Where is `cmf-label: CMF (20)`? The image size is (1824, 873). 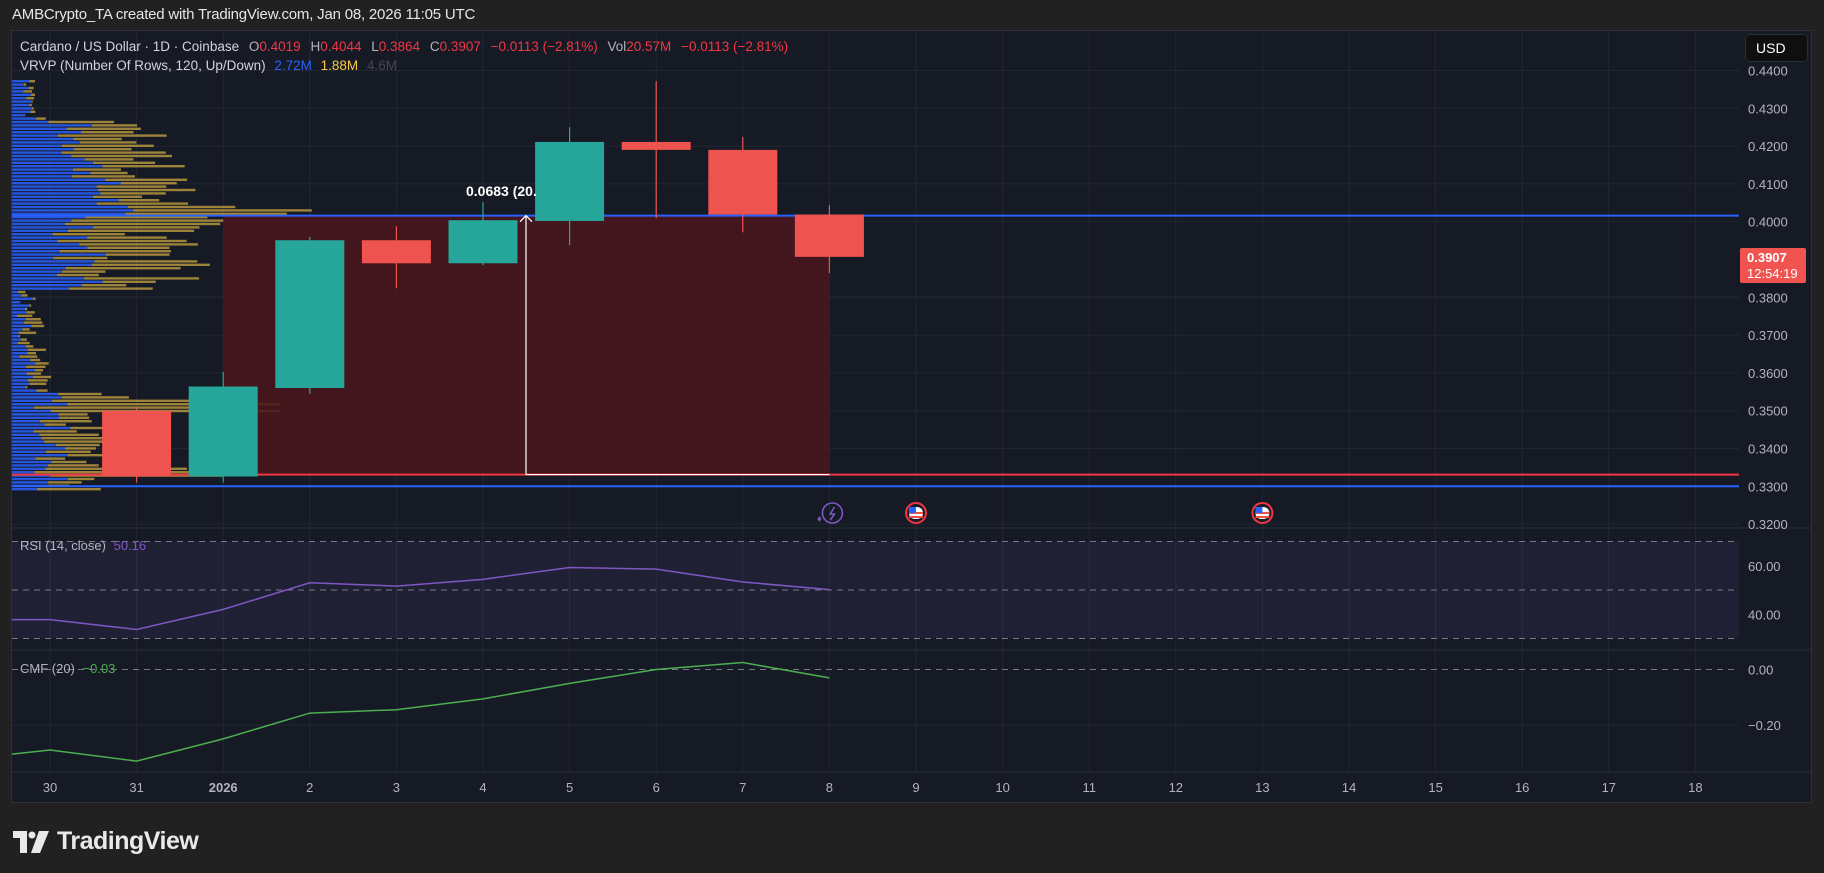
cmf-label: CMF (20) is located at coordinates (47, 668).